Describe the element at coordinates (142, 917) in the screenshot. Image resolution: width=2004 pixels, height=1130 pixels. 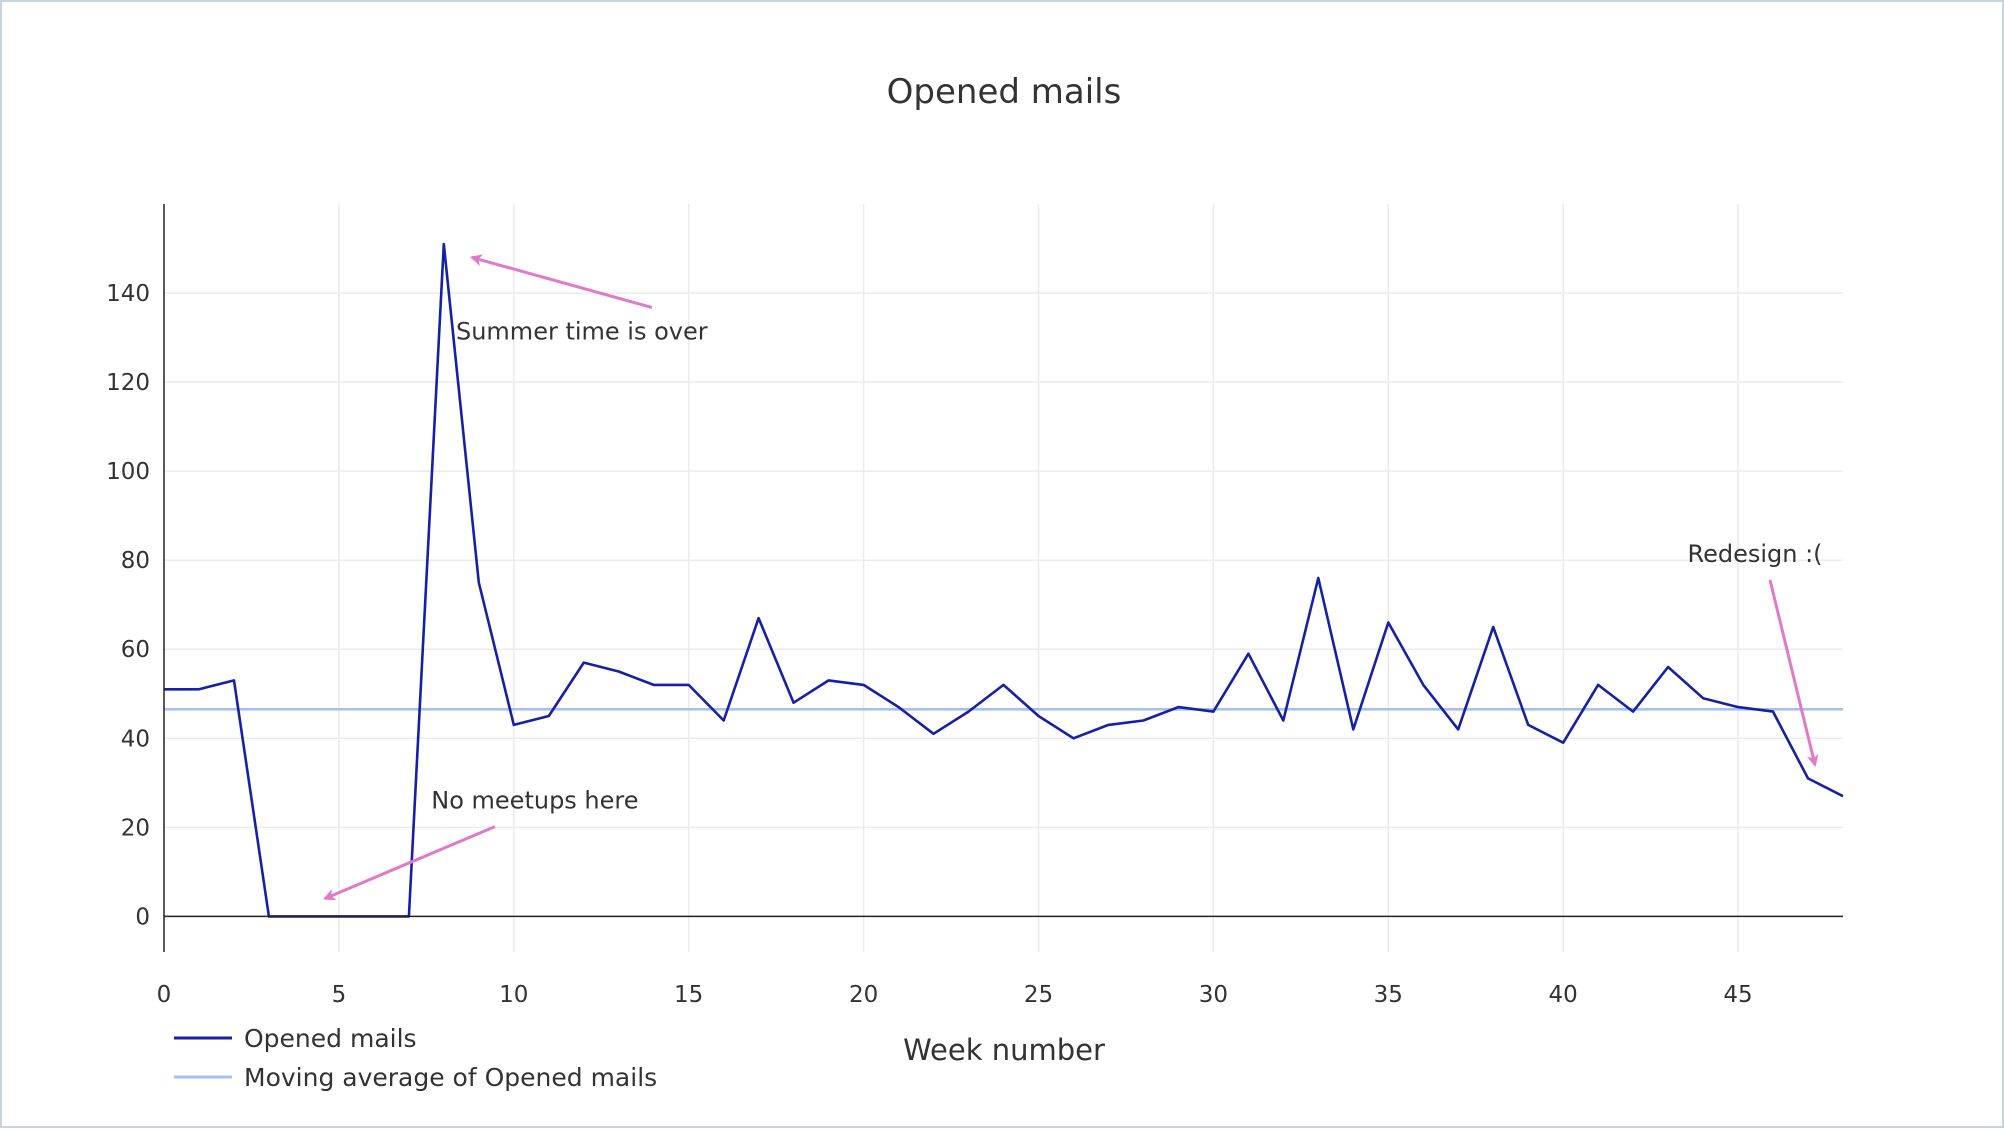
I see `y-tick-label: 0` at that location.